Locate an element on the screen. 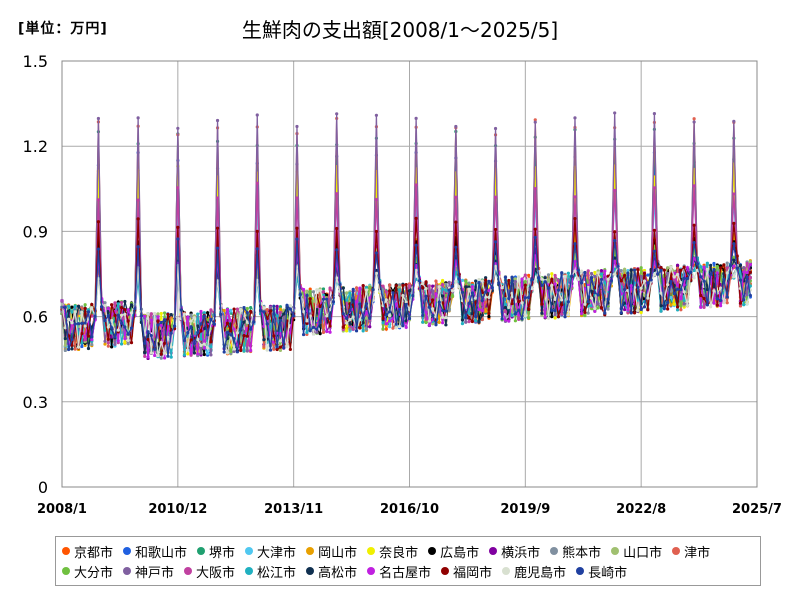  legend-item: 堺市 is located at coordinates (216, 551).